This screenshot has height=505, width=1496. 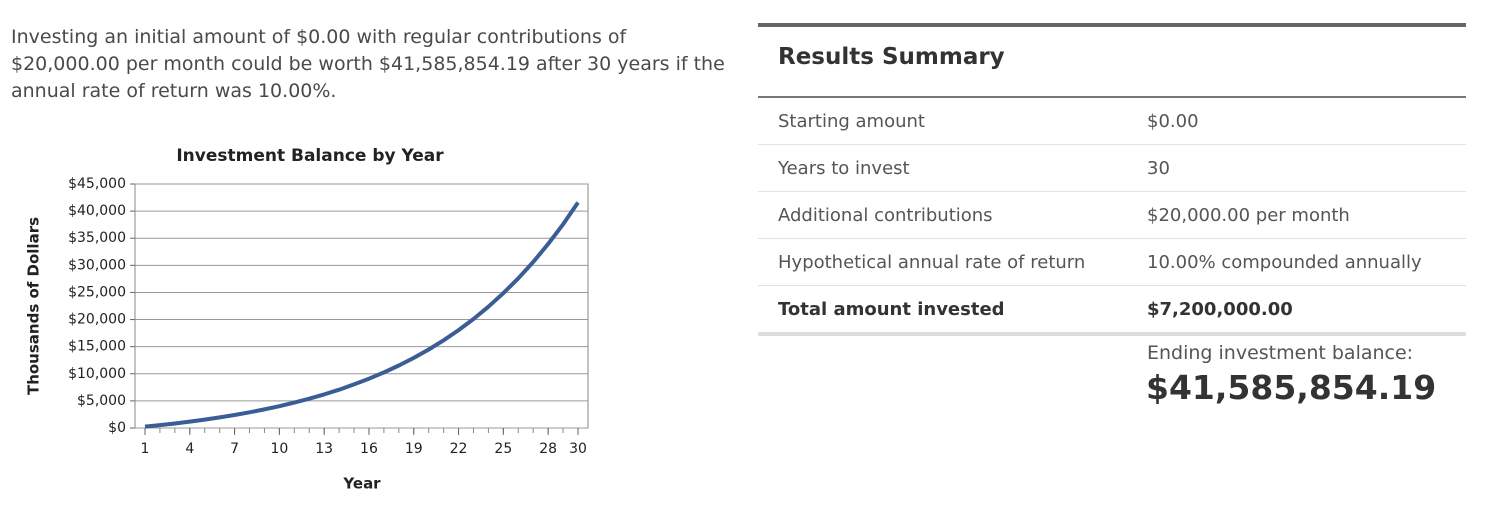 I want to click on result-value: $20,000.00 per month, so click(x=1248, y=215).